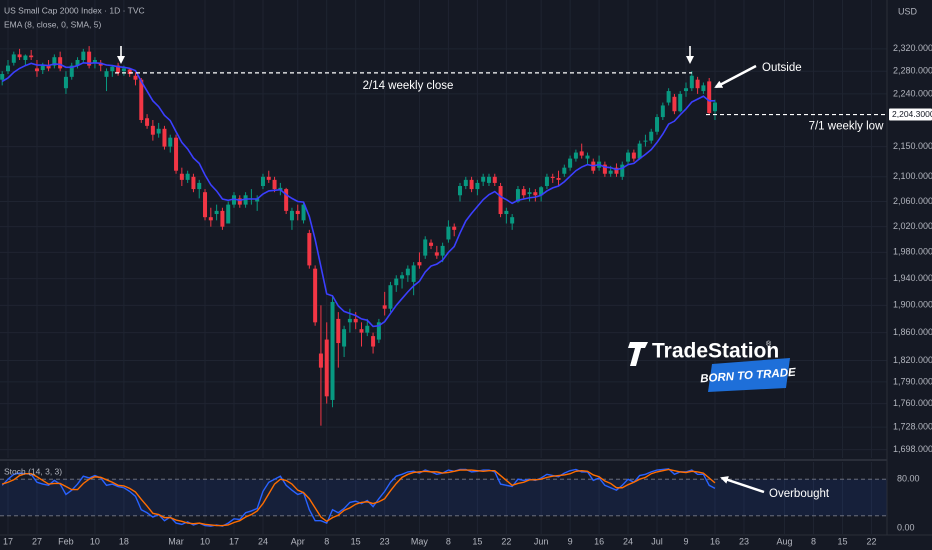 This screenshot has height=550, width=932. What do you see at coordinates (686, 541) in the screenshot?
I see `x-tick-label: 9` at bounding box center [686, 541].